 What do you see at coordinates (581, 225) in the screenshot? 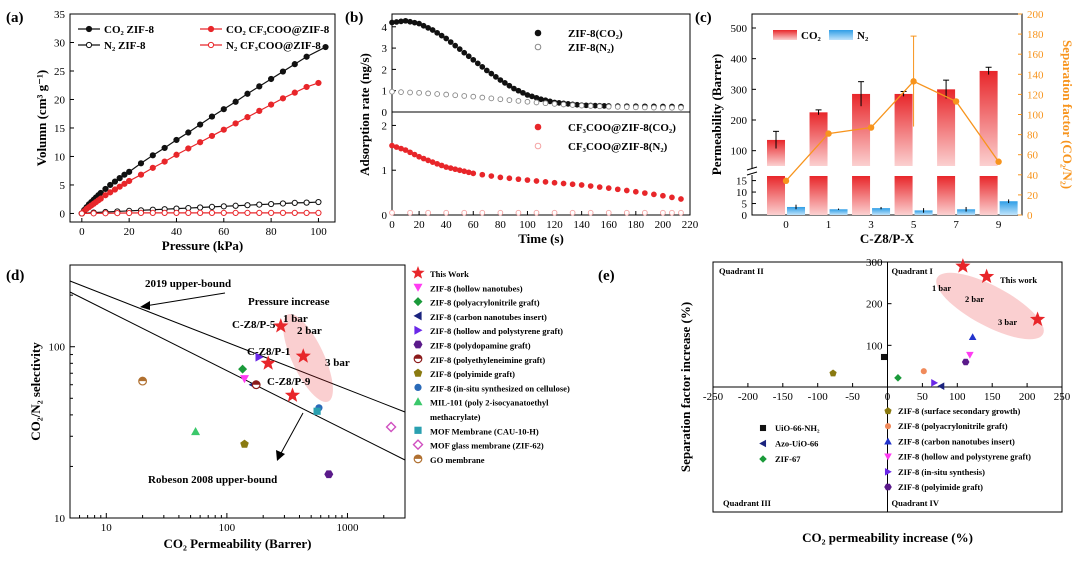
I see `x-tick-label-b: 140` at bounding box center [581, 225].